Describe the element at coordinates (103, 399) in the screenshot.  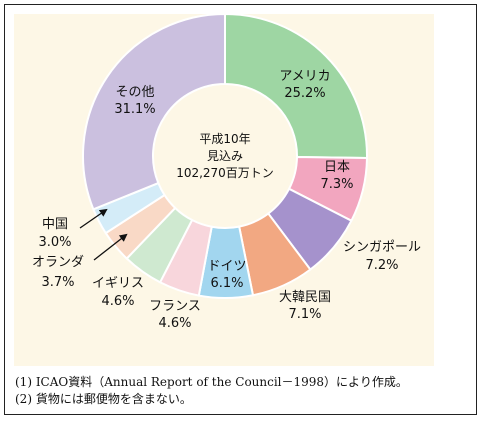
I see `note-2: (2) 貨物には郵便物を含まない。` at that location.